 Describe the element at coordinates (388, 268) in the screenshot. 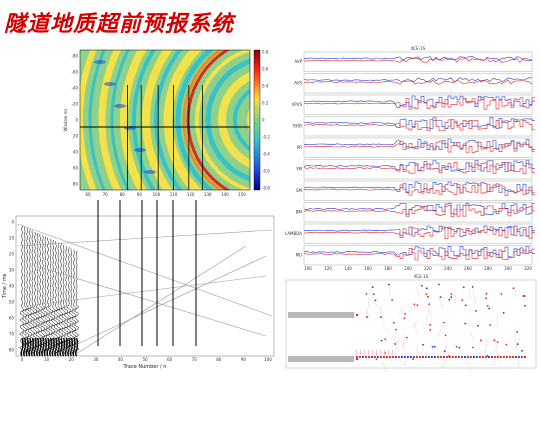

I see `logs-x-tick-label: 180` at that location.